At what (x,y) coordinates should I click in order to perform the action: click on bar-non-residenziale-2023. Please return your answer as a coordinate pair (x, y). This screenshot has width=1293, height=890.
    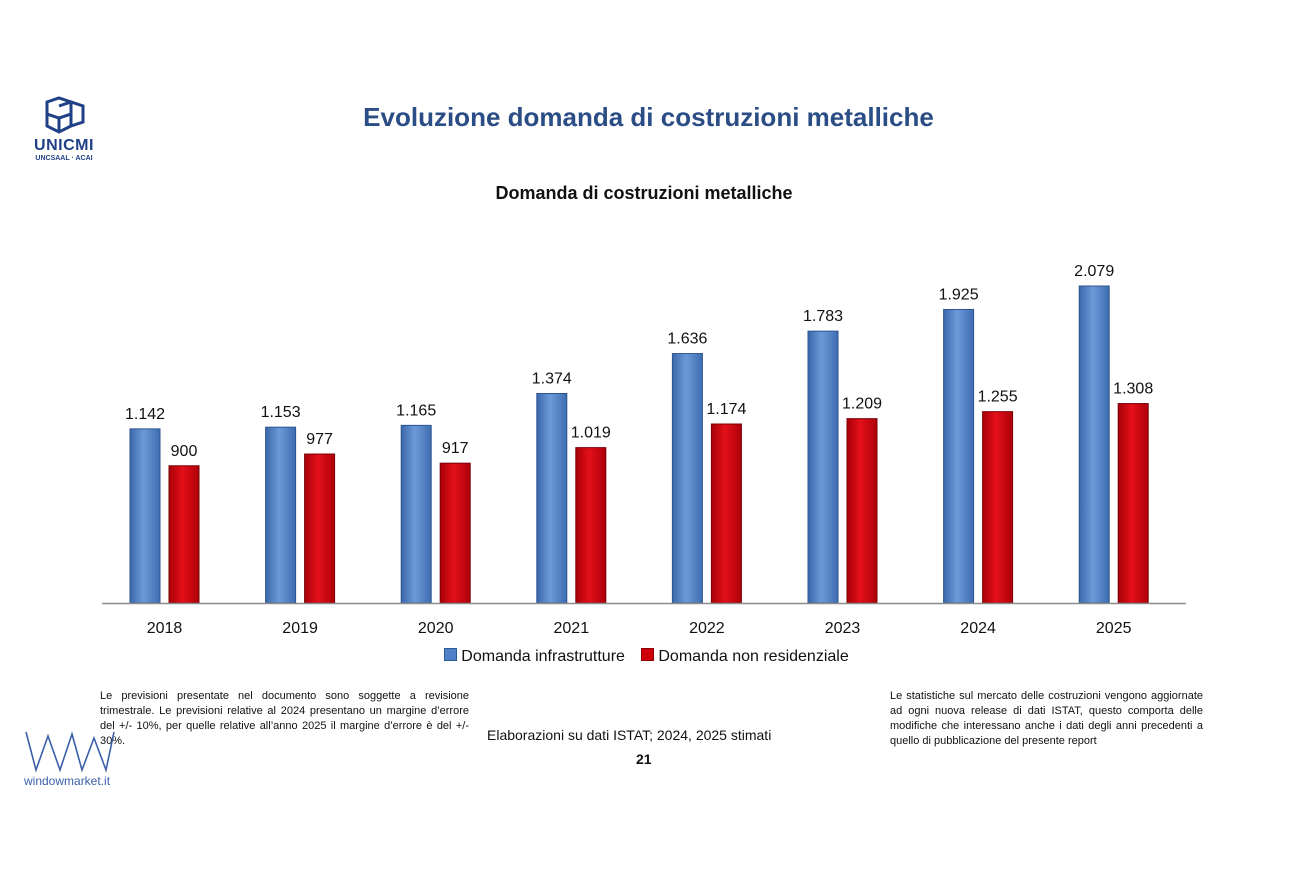
    Looking at the image, I should click on (862, 511).